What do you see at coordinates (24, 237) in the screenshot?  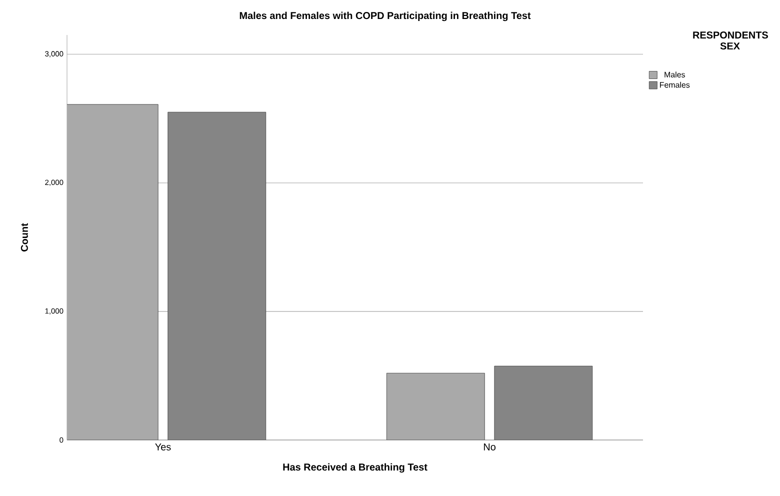 I see `y-axis-title: Count` at bounding box center [24, 237].